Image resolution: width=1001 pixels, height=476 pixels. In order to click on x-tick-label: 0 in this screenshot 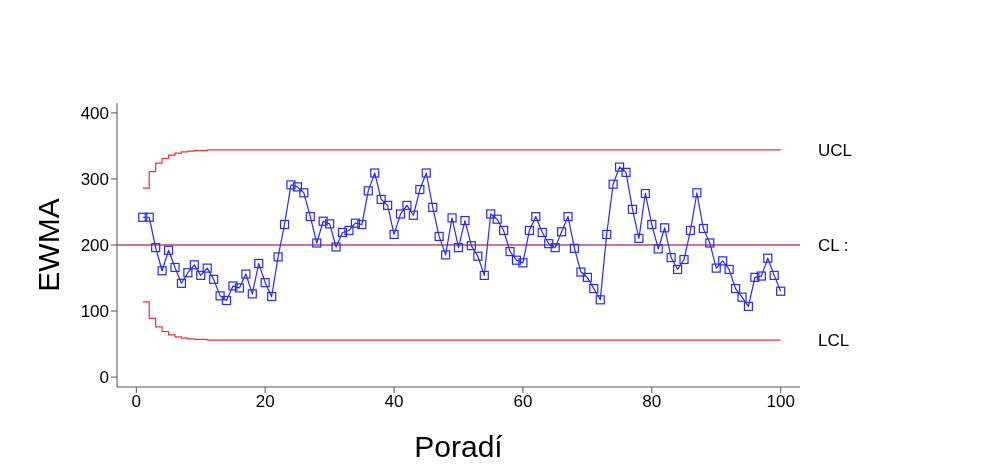, I will do `click(136, 402)`.